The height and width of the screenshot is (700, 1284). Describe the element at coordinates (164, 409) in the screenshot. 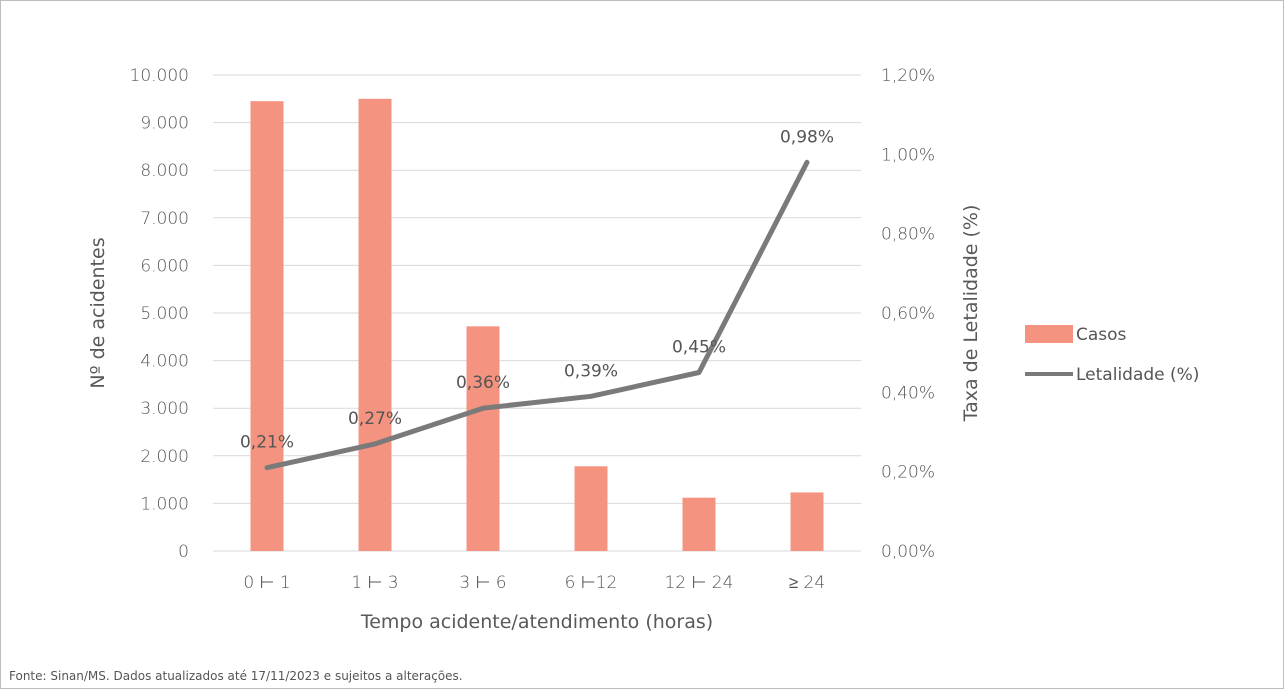

I see `y-tick-label: 3.000` at that location.